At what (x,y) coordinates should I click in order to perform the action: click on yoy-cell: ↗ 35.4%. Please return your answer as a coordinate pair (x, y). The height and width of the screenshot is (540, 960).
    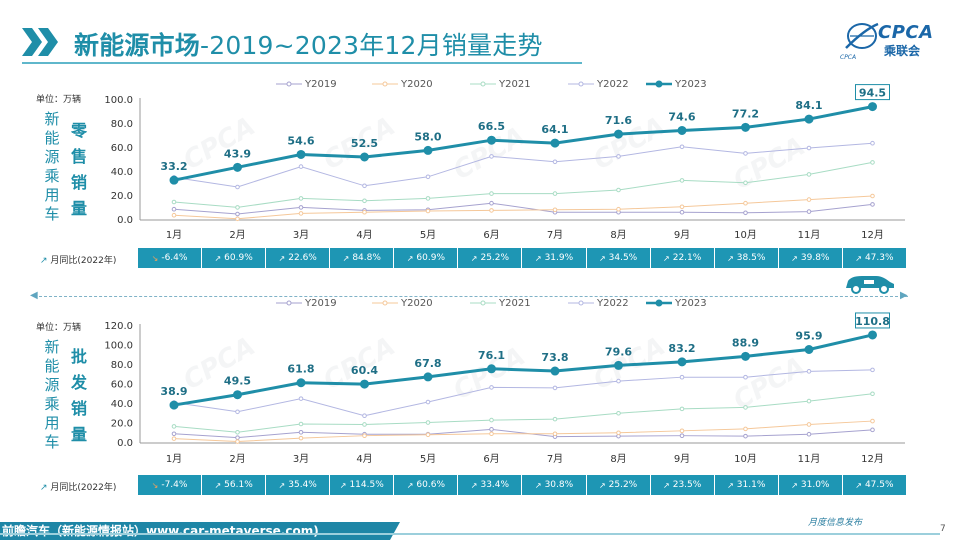
    Looking at the image, I should click on (298, 485).